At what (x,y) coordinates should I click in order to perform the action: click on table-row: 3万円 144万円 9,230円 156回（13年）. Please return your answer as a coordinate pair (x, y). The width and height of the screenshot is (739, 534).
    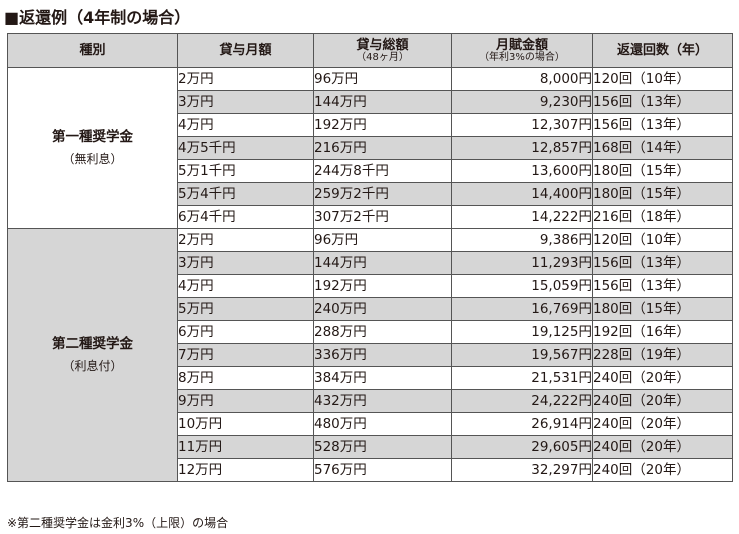
    Looking at the image, I should click on (370, 102).